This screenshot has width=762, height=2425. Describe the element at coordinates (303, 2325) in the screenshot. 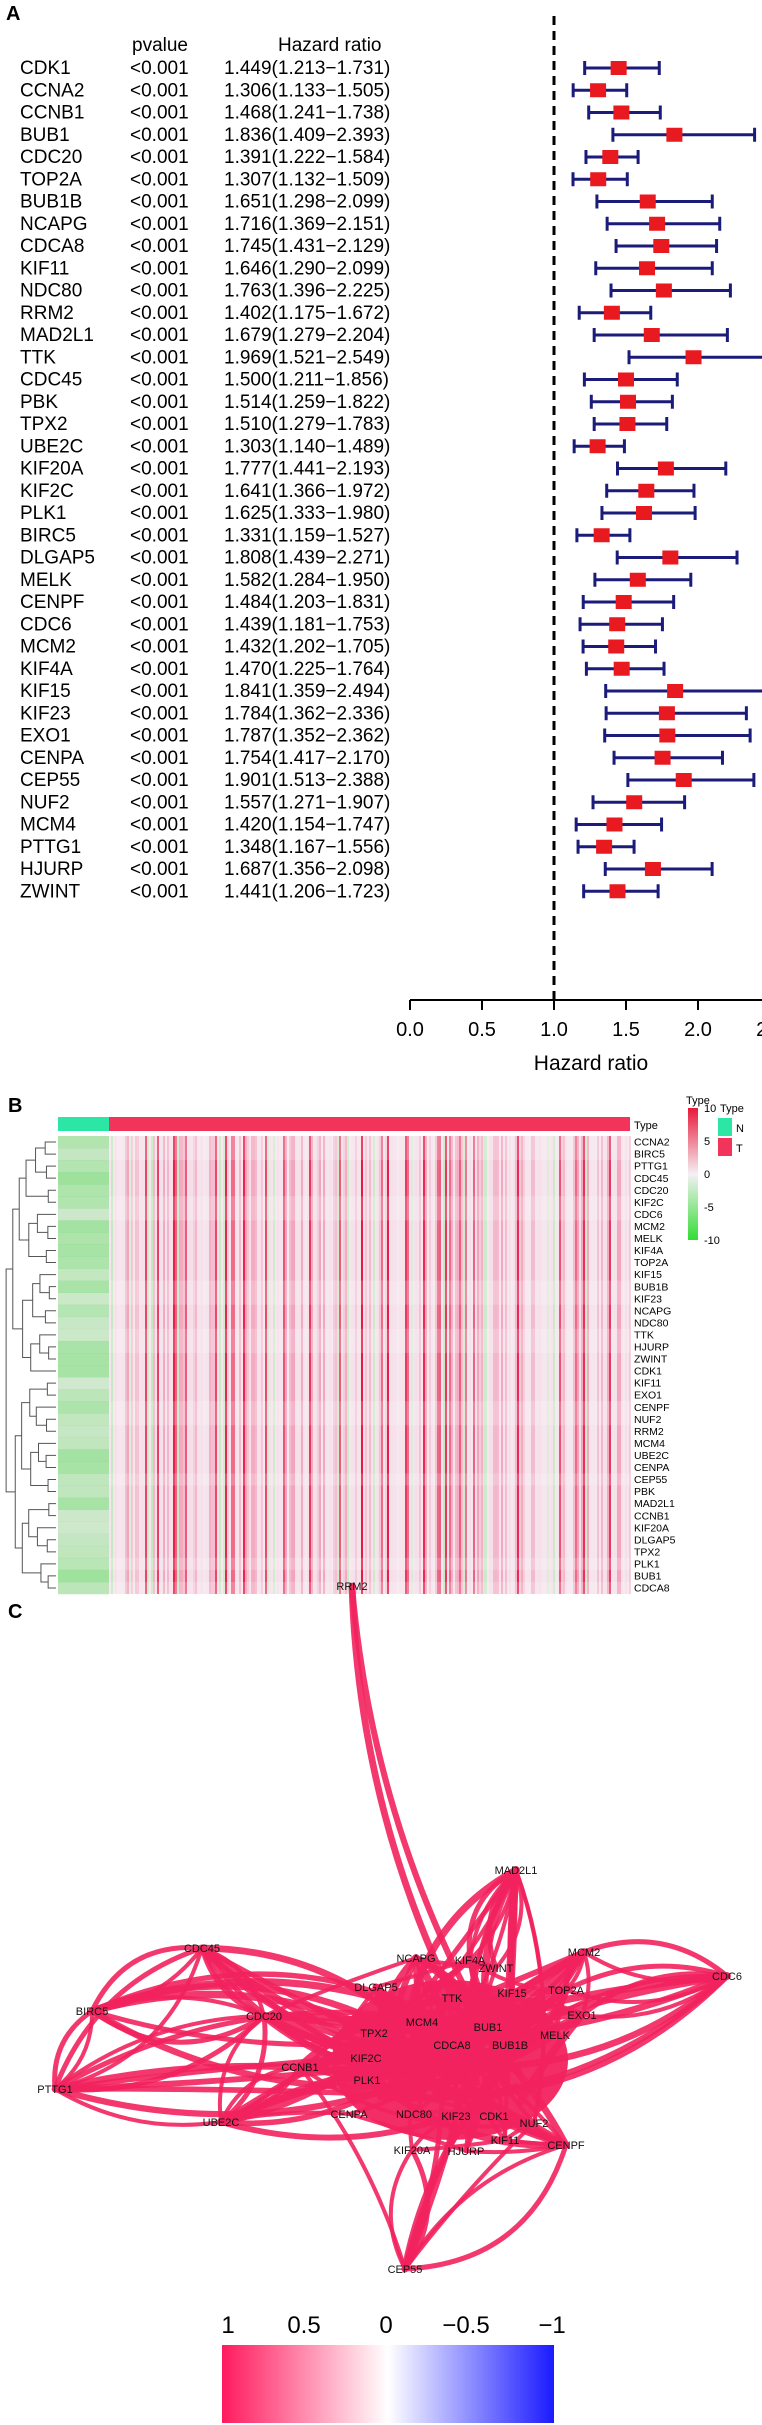

I see `correlation-scale-tick: 0.5` at that location.